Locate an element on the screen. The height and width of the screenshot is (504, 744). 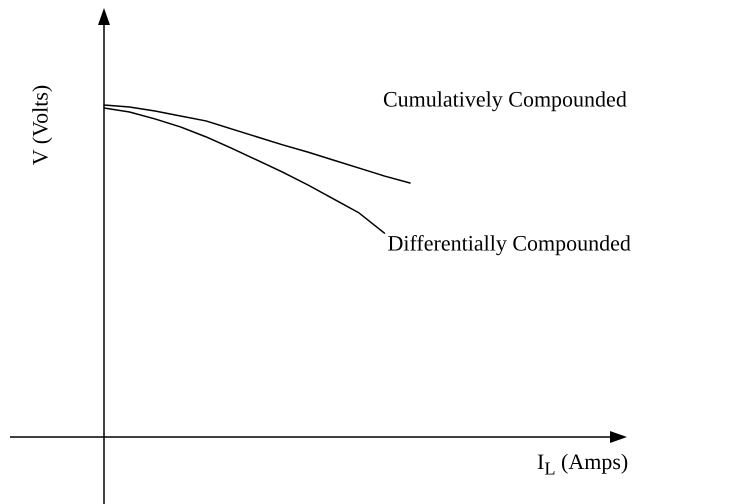
y-axis-title: V (Volts) is located at coordinates (40, 125).